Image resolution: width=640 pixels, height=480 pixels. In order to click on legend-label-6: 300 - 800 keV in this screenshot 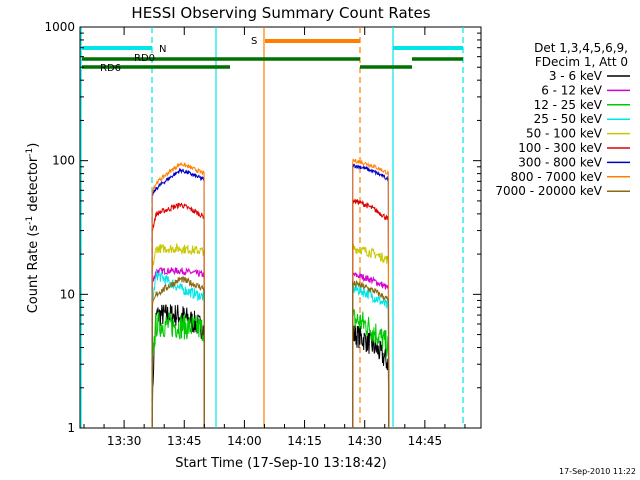, I will do `click(560, 162)`.